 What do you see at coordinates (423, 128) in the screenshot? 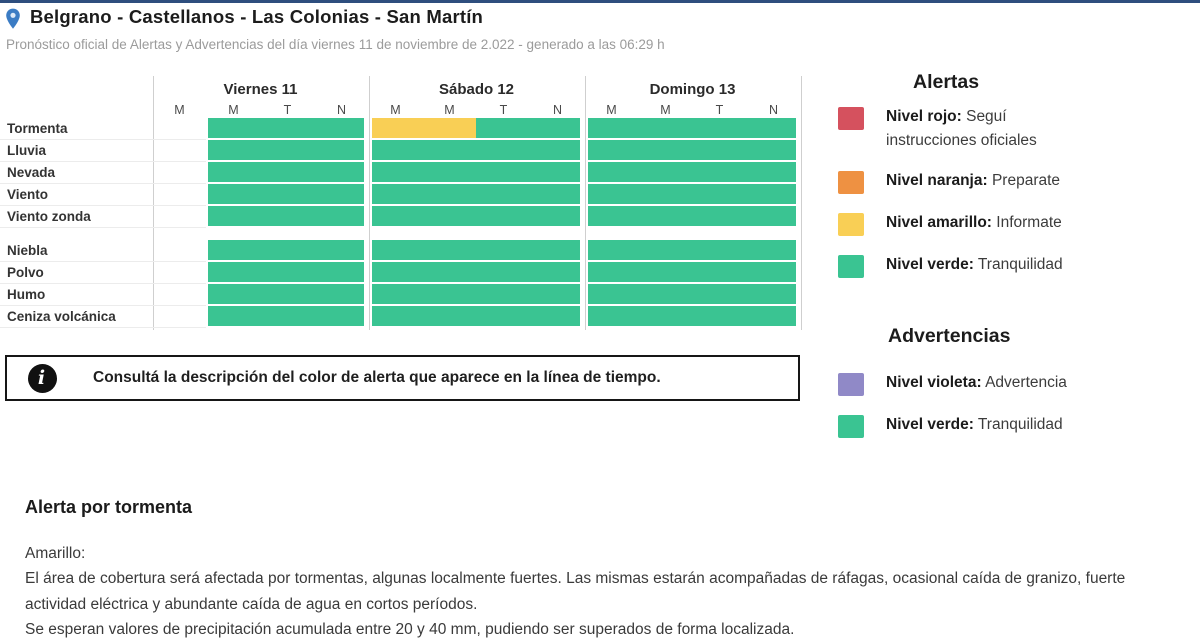
I see `timeline-cell-yellow` at bounding box center [423, 128].